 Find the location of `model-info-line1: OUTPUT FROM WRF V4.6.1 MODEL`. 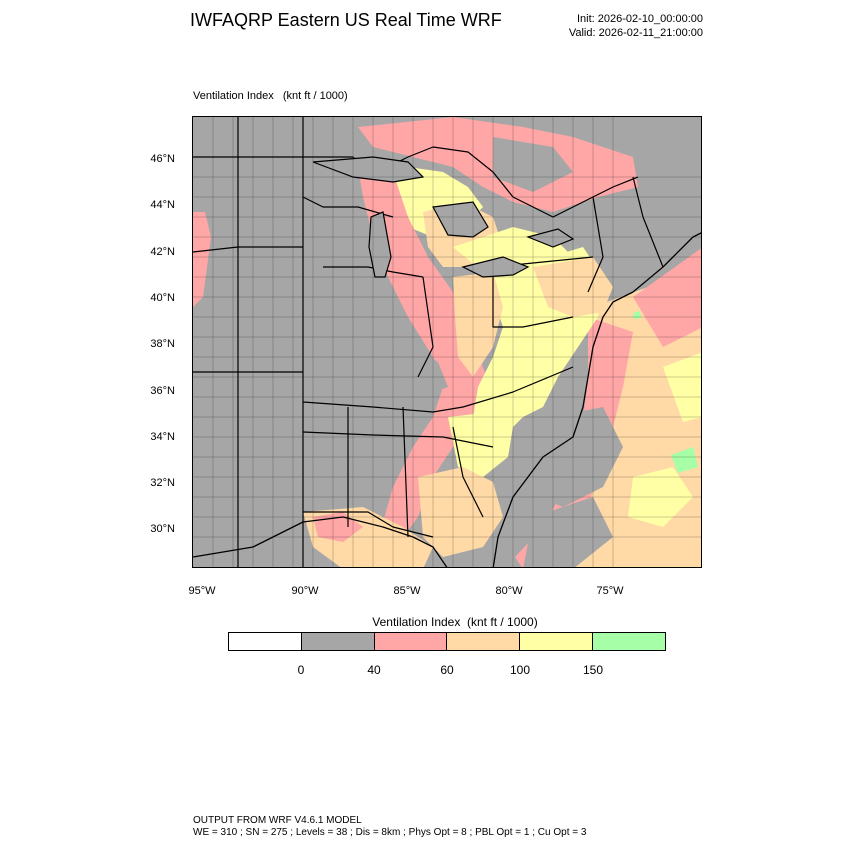

model-info-line1: OUTPUT FROM WRF V4.6.1 MODEL is located at coordinates (277, 820).